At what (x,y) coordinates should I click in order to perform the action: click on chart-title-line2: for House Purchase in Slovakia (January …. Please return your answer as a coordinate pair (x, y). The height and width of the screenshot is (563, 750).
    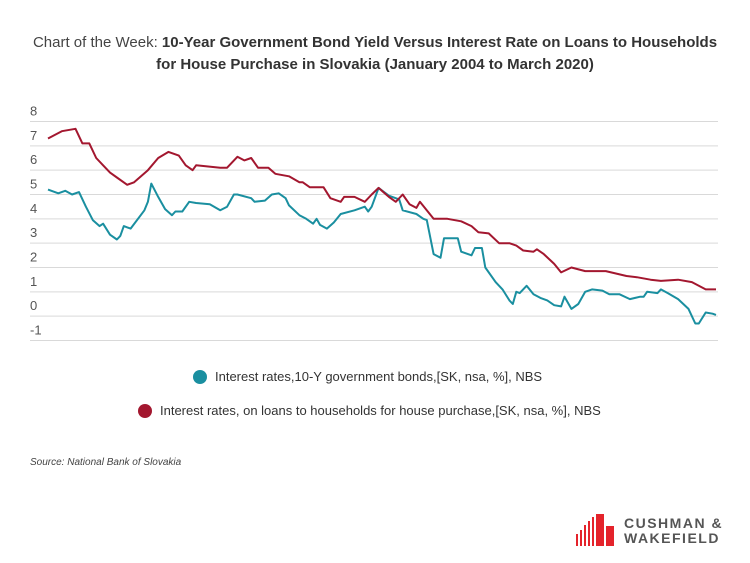
    Looking at the image, I should click on (375, 65).